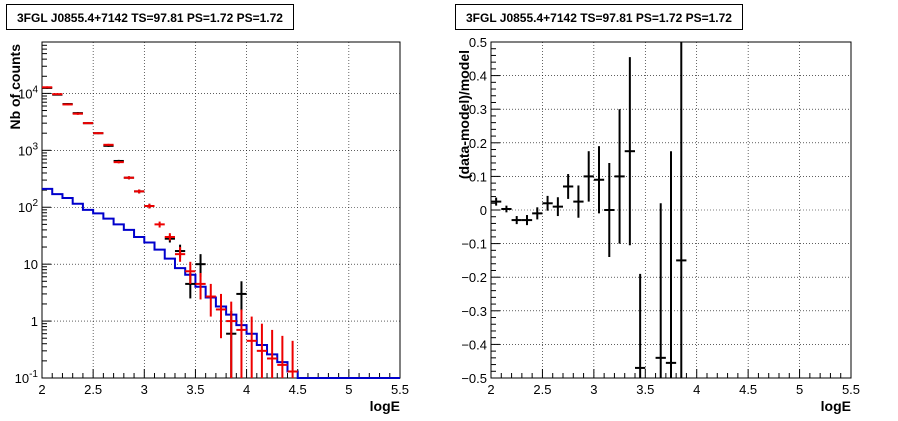 This screenshot has width=898, height=421. Describe the element at coordinates (478, 176) in the screenshot. I see `y-tick-label: 0.1` at that location.